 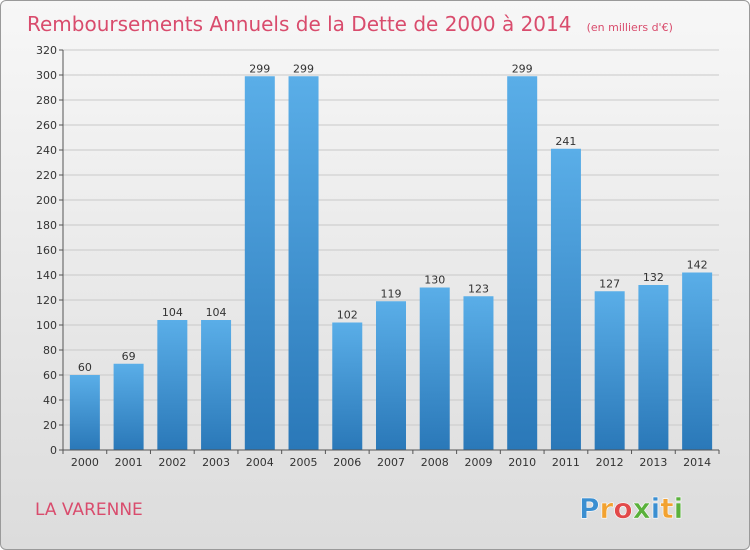 What do you see at coordinates (50, 375) in the screenshot?
I see `y-tick-label: 60` at bounding box center [50, 375].